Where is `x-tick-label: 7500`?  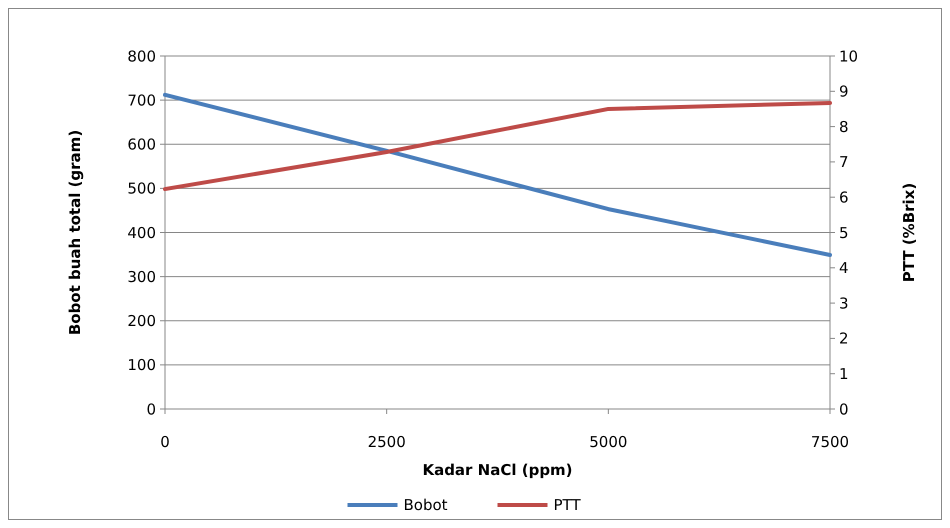 x-tick-label: 7500 is located at coordinates (830, 442).